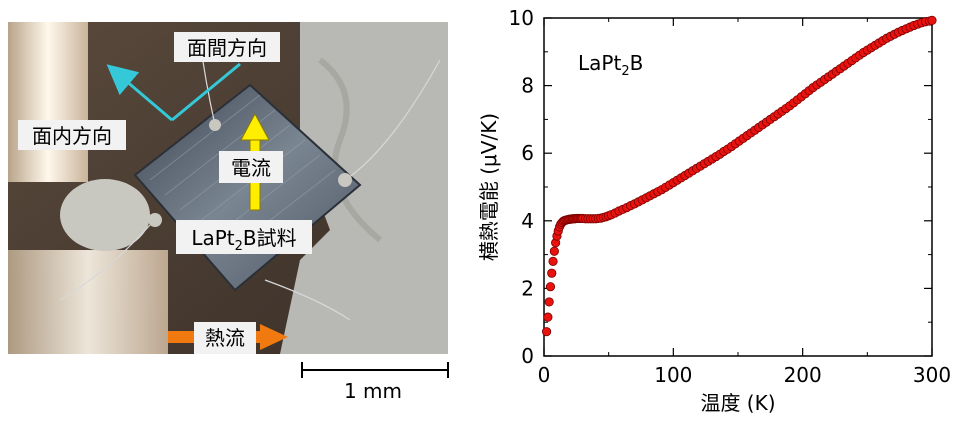  What do you see at coordinates (521, 18) in the screenshot?
I see `y-tick-label: 10` at bounding box center [521, 18].